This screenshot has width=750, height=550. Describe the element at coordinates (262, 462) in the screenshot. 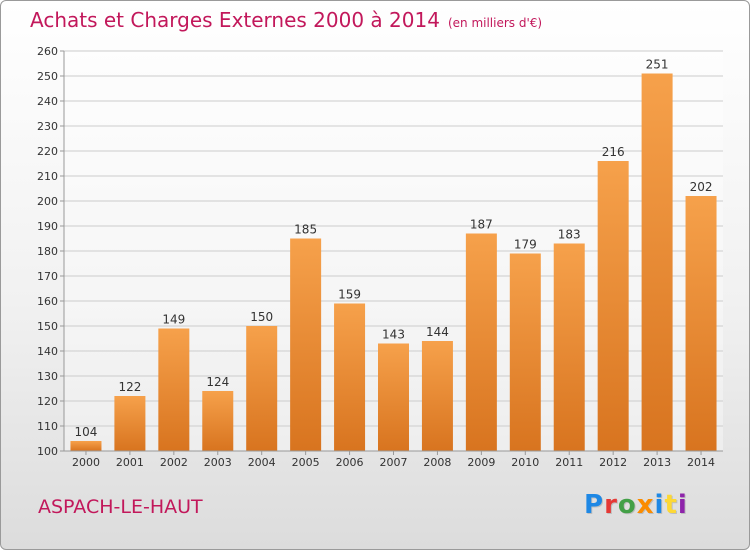

I see `x-tick-label: 2004` at that location.